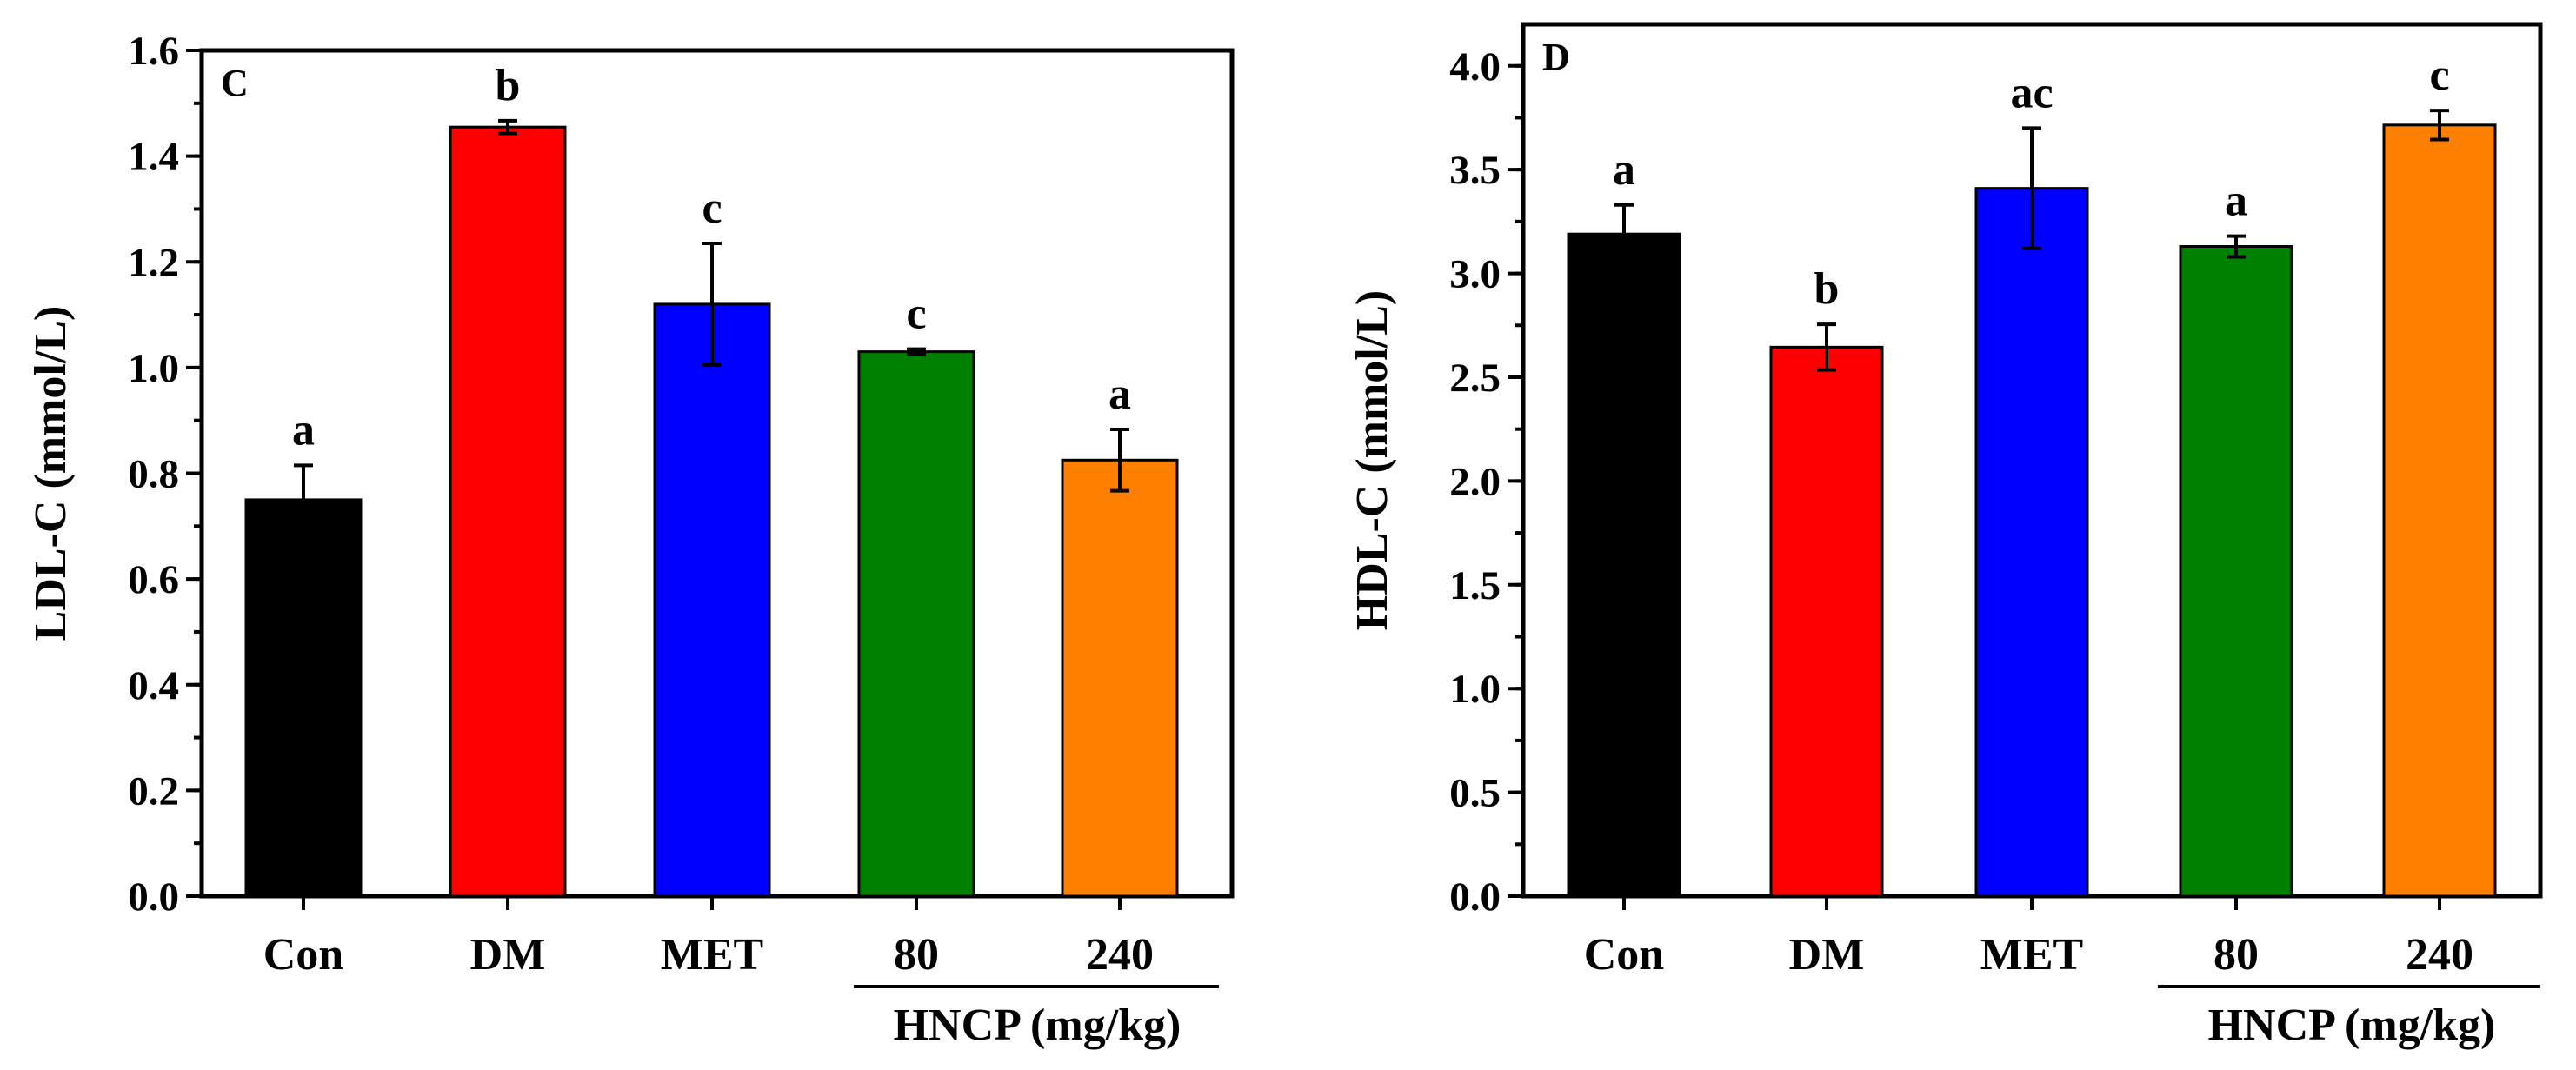 Image resolution: width=2576 pixels, height=1070 pixels. Describe the element at coordinates (1475, 274) in the screenshot. I see `y-tick-label: 3.0` at that location.